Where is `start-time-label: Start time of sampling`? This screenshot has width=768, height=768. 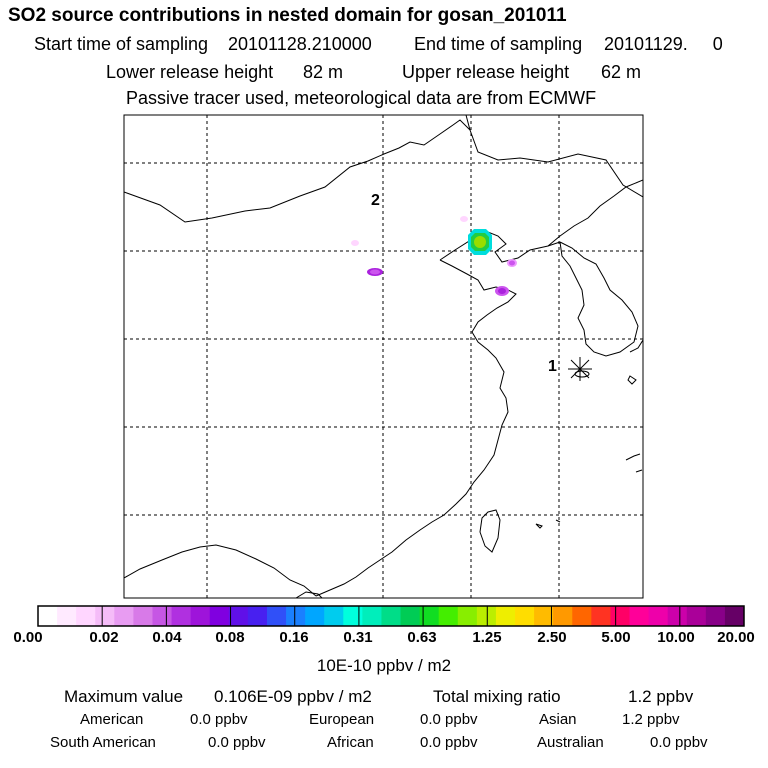 start-time-label: Start time of sampling is located at coordinates (121, 44).